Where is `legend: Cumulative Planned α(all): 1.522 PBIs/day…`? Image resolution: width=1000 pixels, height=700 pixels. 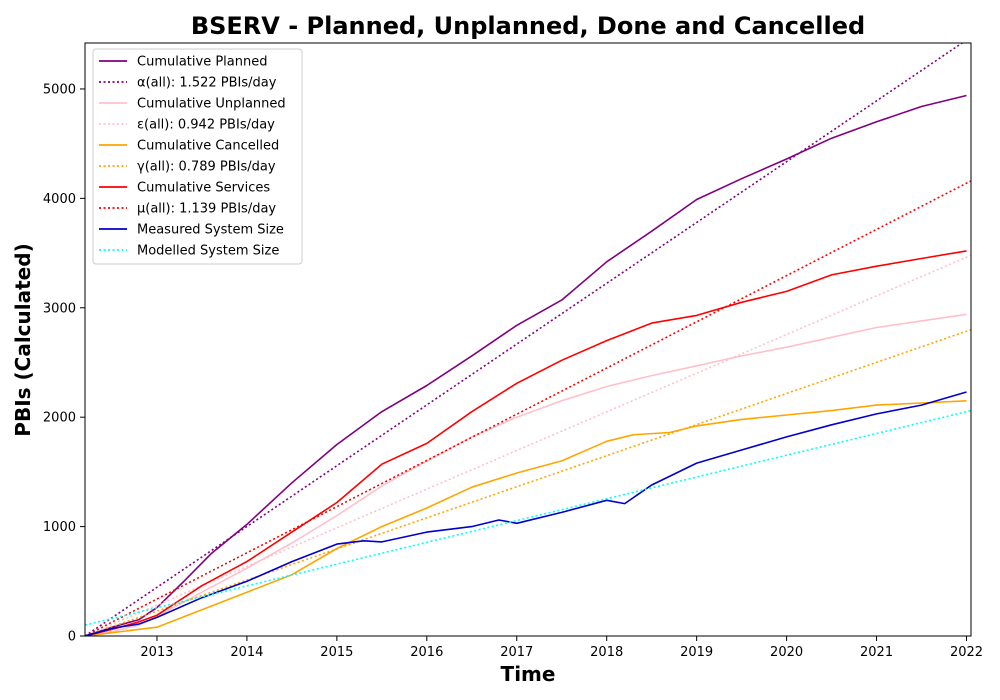
legend: Cumulative Planned α(all): 1.522 PBIs/day… is located at coordinates (197, 156).